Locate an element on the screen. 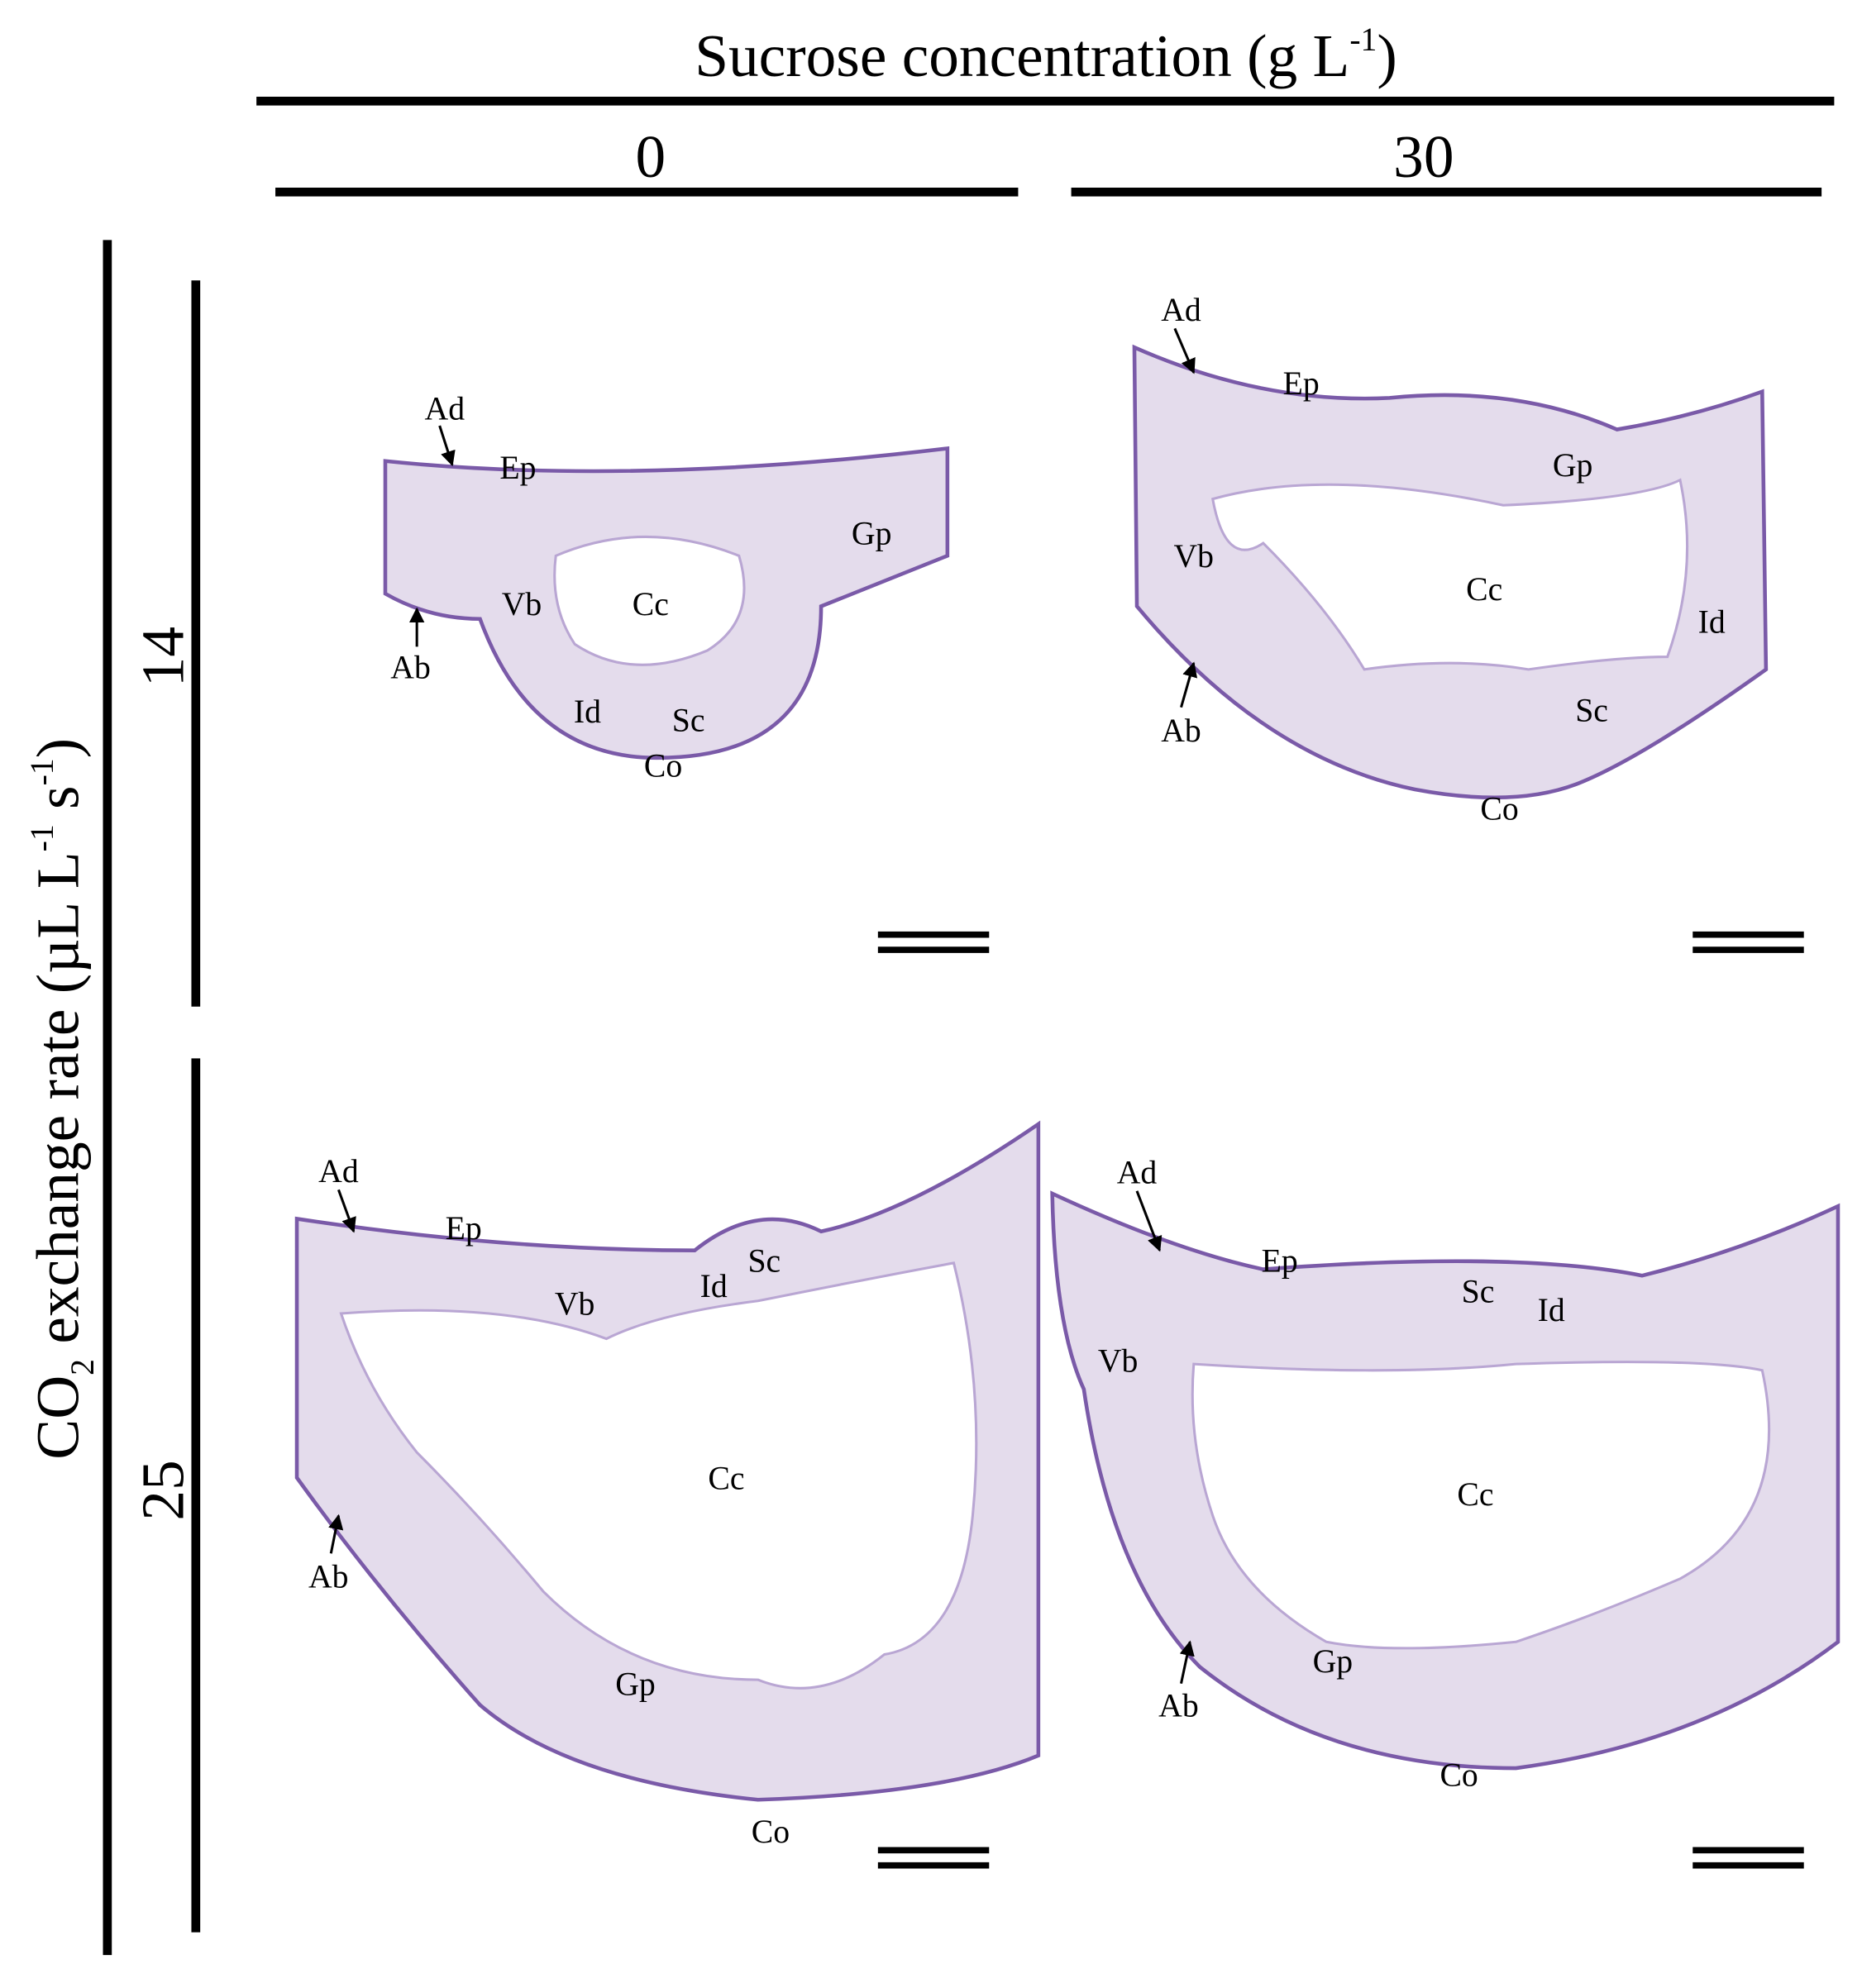 This screenshot has height=1988, width=1862. axis-text: exchange rate (µL L is located at coordinates (58, 1105).